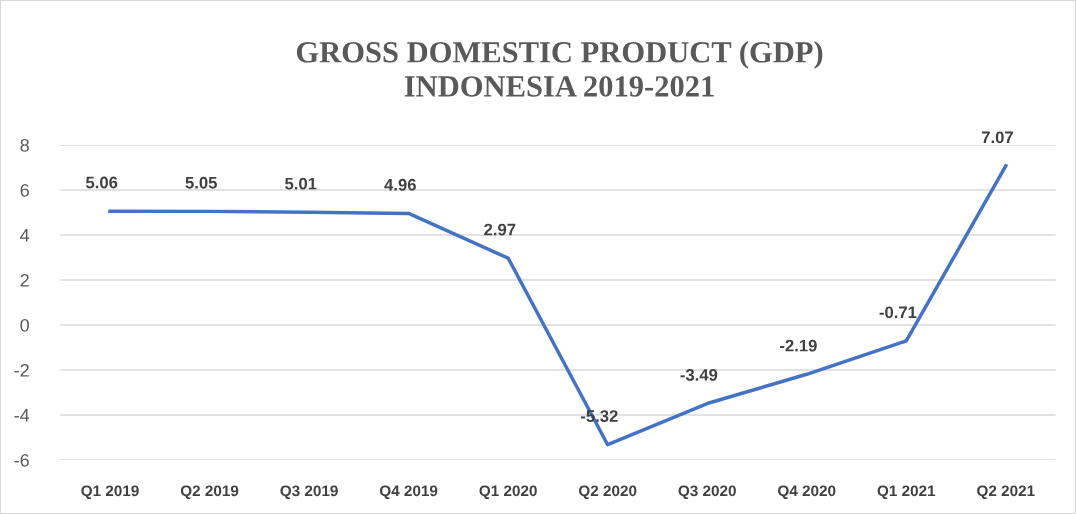 Image resolution: width=1076 pixels, height=514 pixels. I want to click on x-tick-label: Q2 2021, so click(1006, 492).